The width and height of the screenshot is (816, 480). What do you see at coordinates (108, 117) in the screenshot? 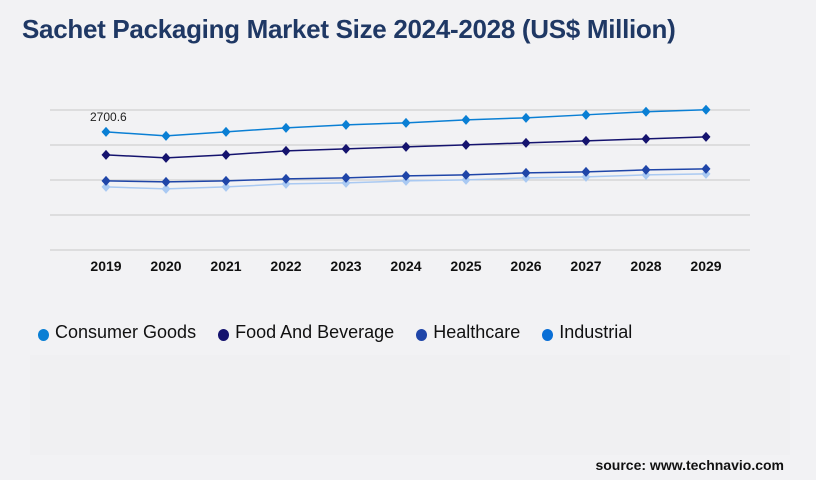
I see `data-label: 2700.6` at bounding box center [108, 117].